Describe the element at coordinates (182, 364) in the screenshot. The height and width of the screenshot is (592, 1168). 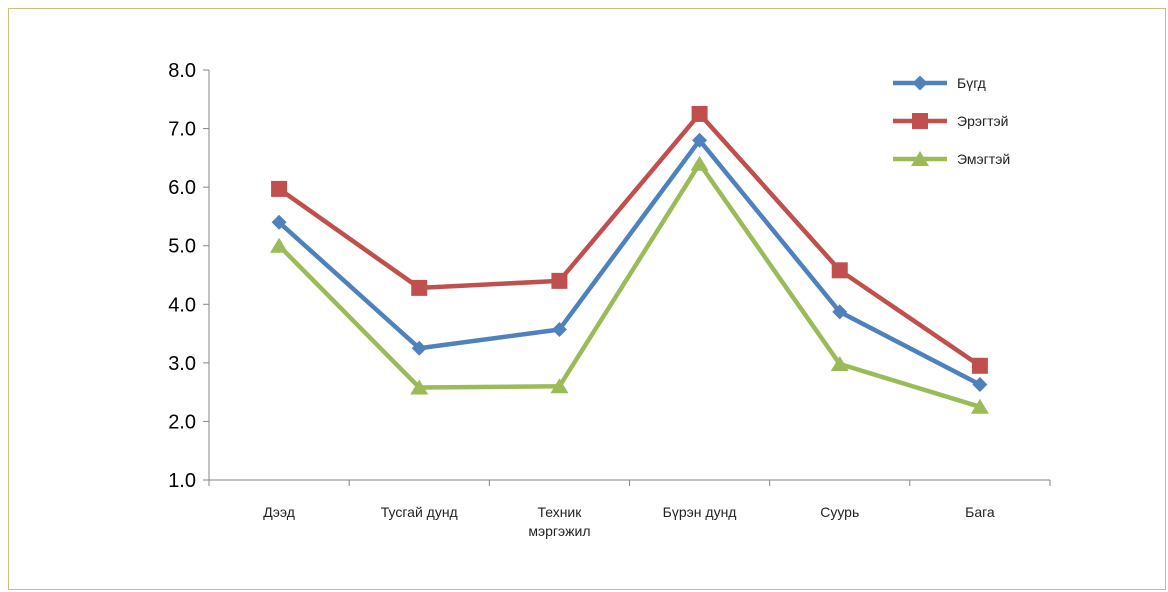
I see `y-tick-label: 3.0` at that location.